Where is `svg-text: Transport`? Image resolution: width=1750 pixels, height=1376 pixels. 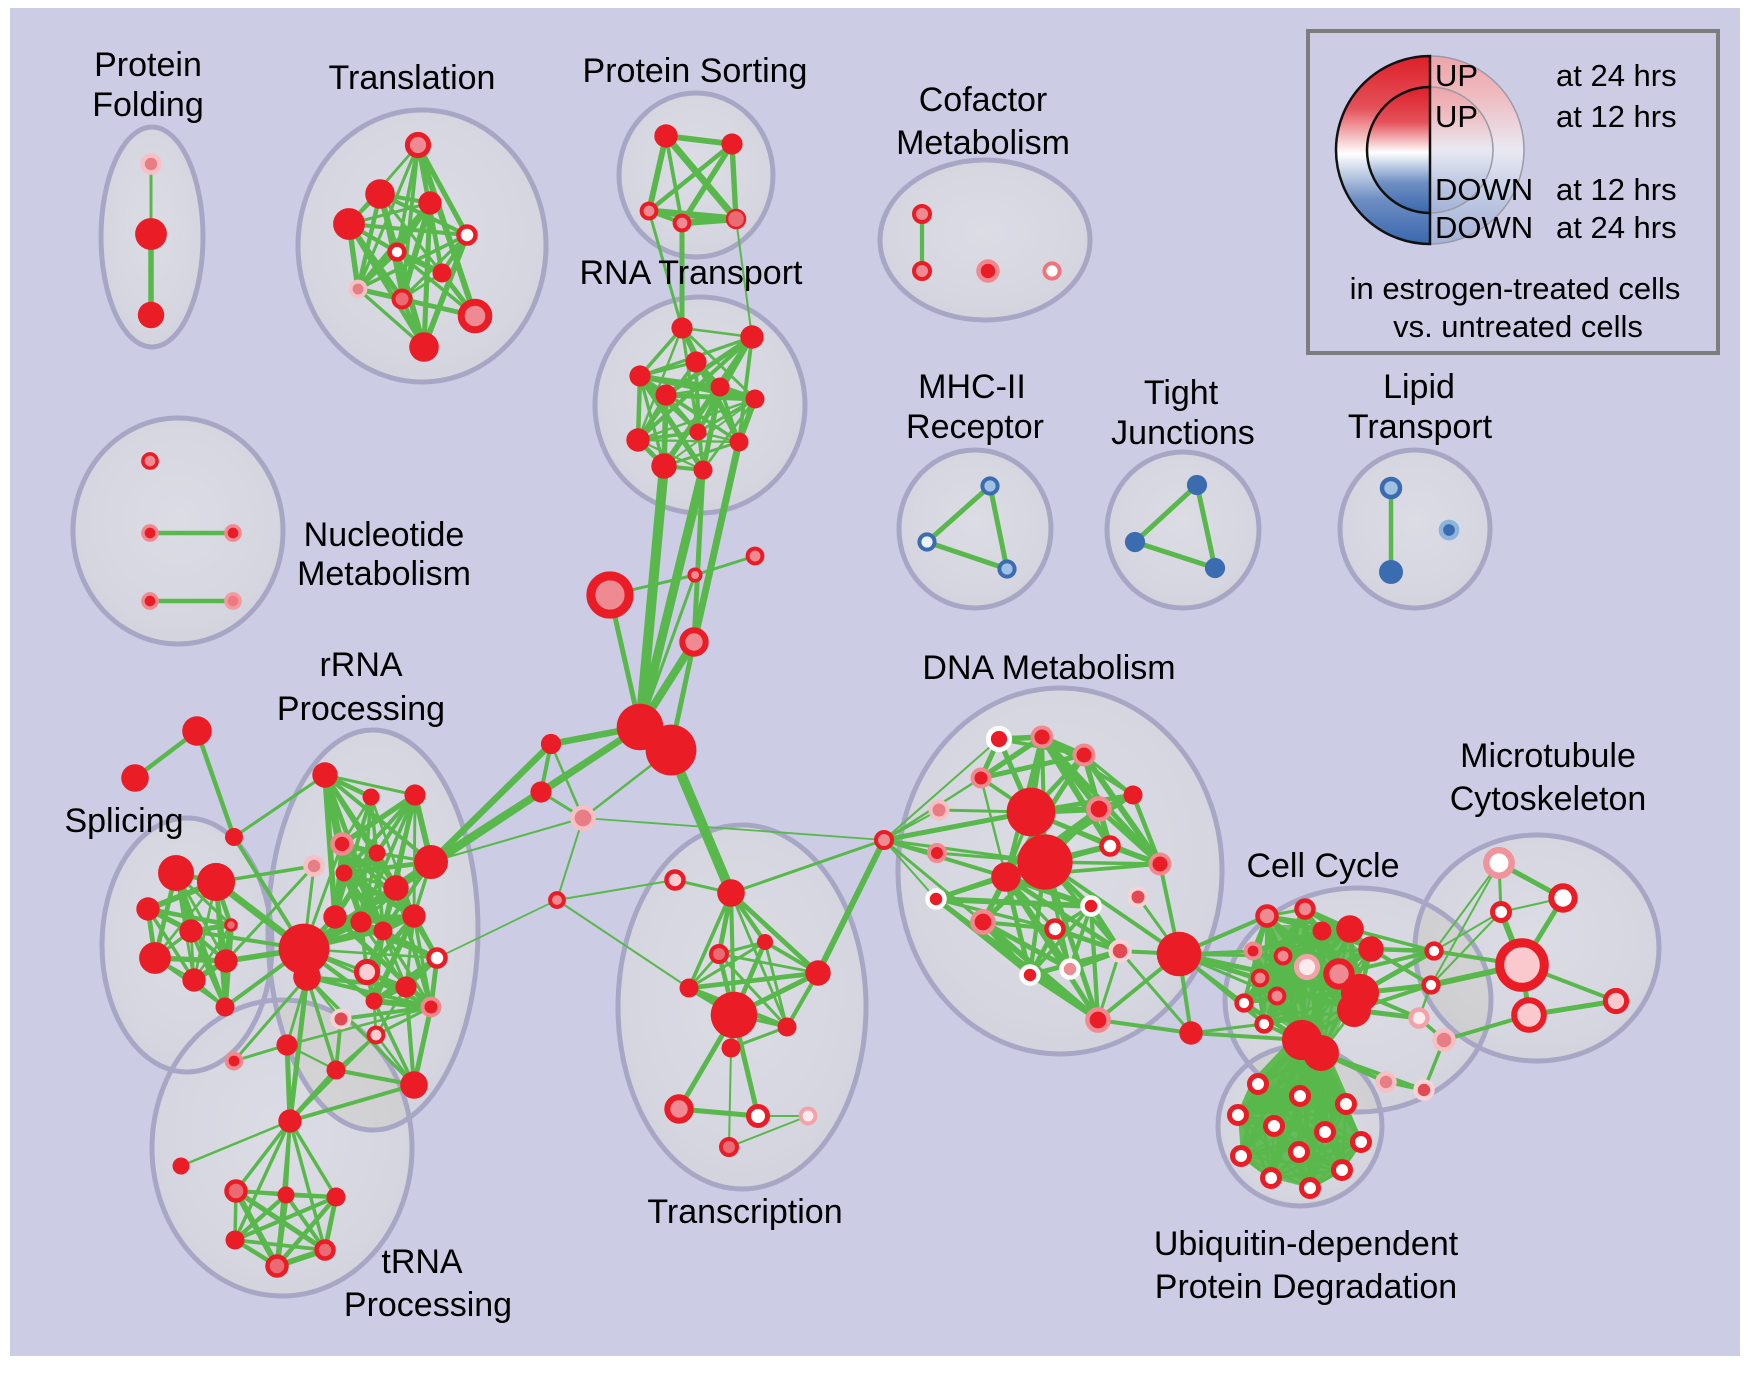 svg-text: Transport is located at coordinates (1420, 427).